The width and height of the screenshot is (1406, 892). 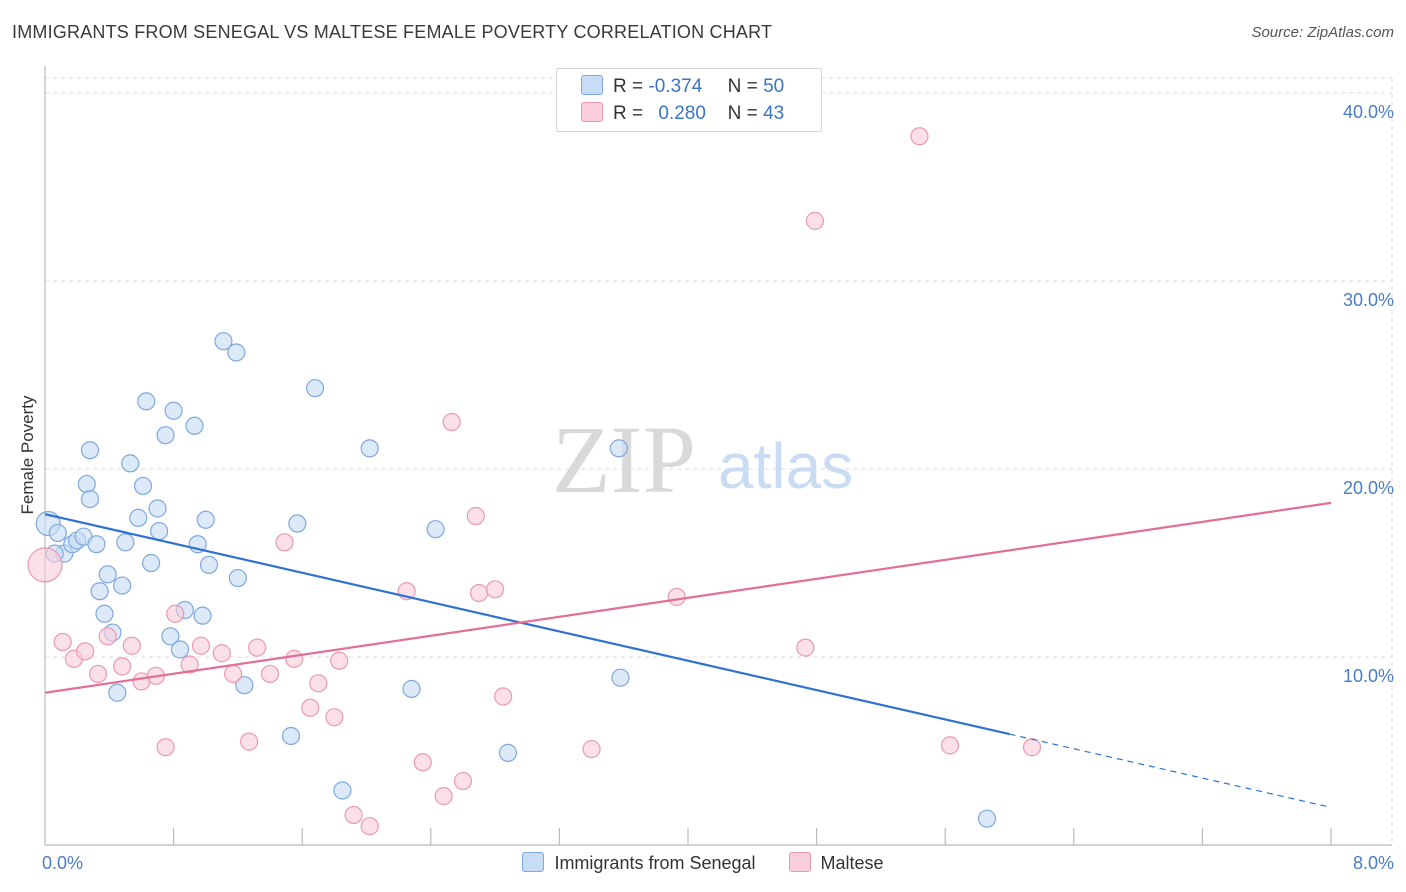 I want to click on legend-n-value-maltese: 43, so click(x=774, y=113).